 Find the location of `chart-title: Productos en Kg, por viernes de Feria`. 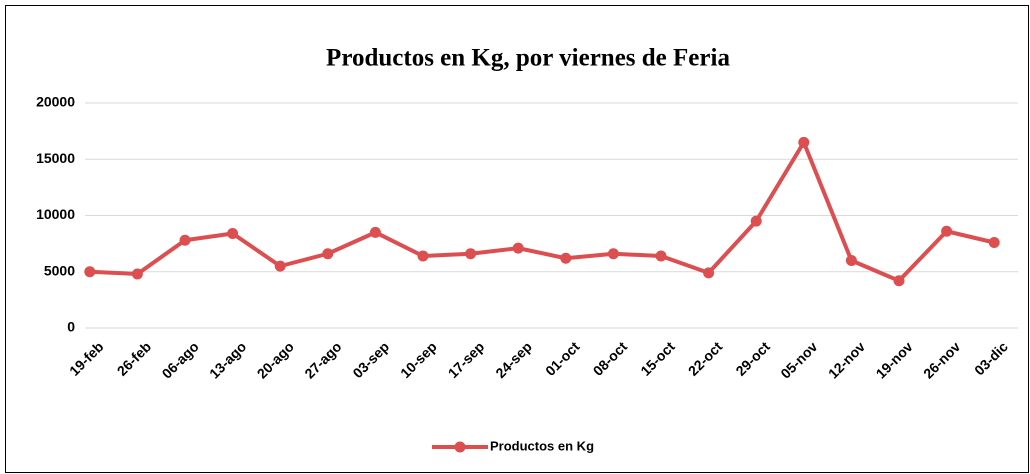

chart-title: Productos en Kg, por viernes de Feria is located at coordinates (528, 58).